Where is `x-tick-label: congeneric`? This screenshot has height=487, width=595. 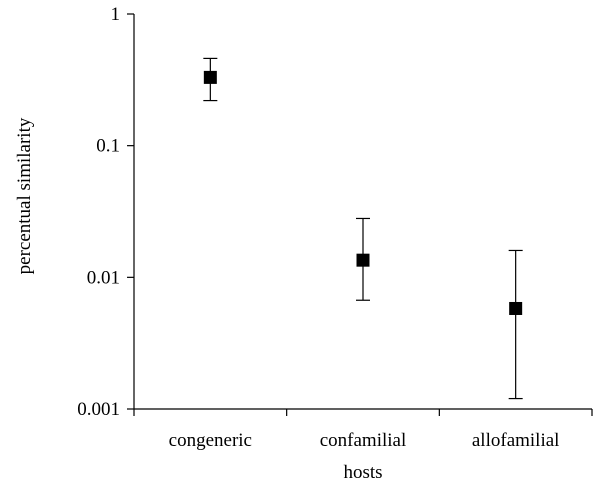
x-tick-label: congeneric is located at coordinates (210, 440).